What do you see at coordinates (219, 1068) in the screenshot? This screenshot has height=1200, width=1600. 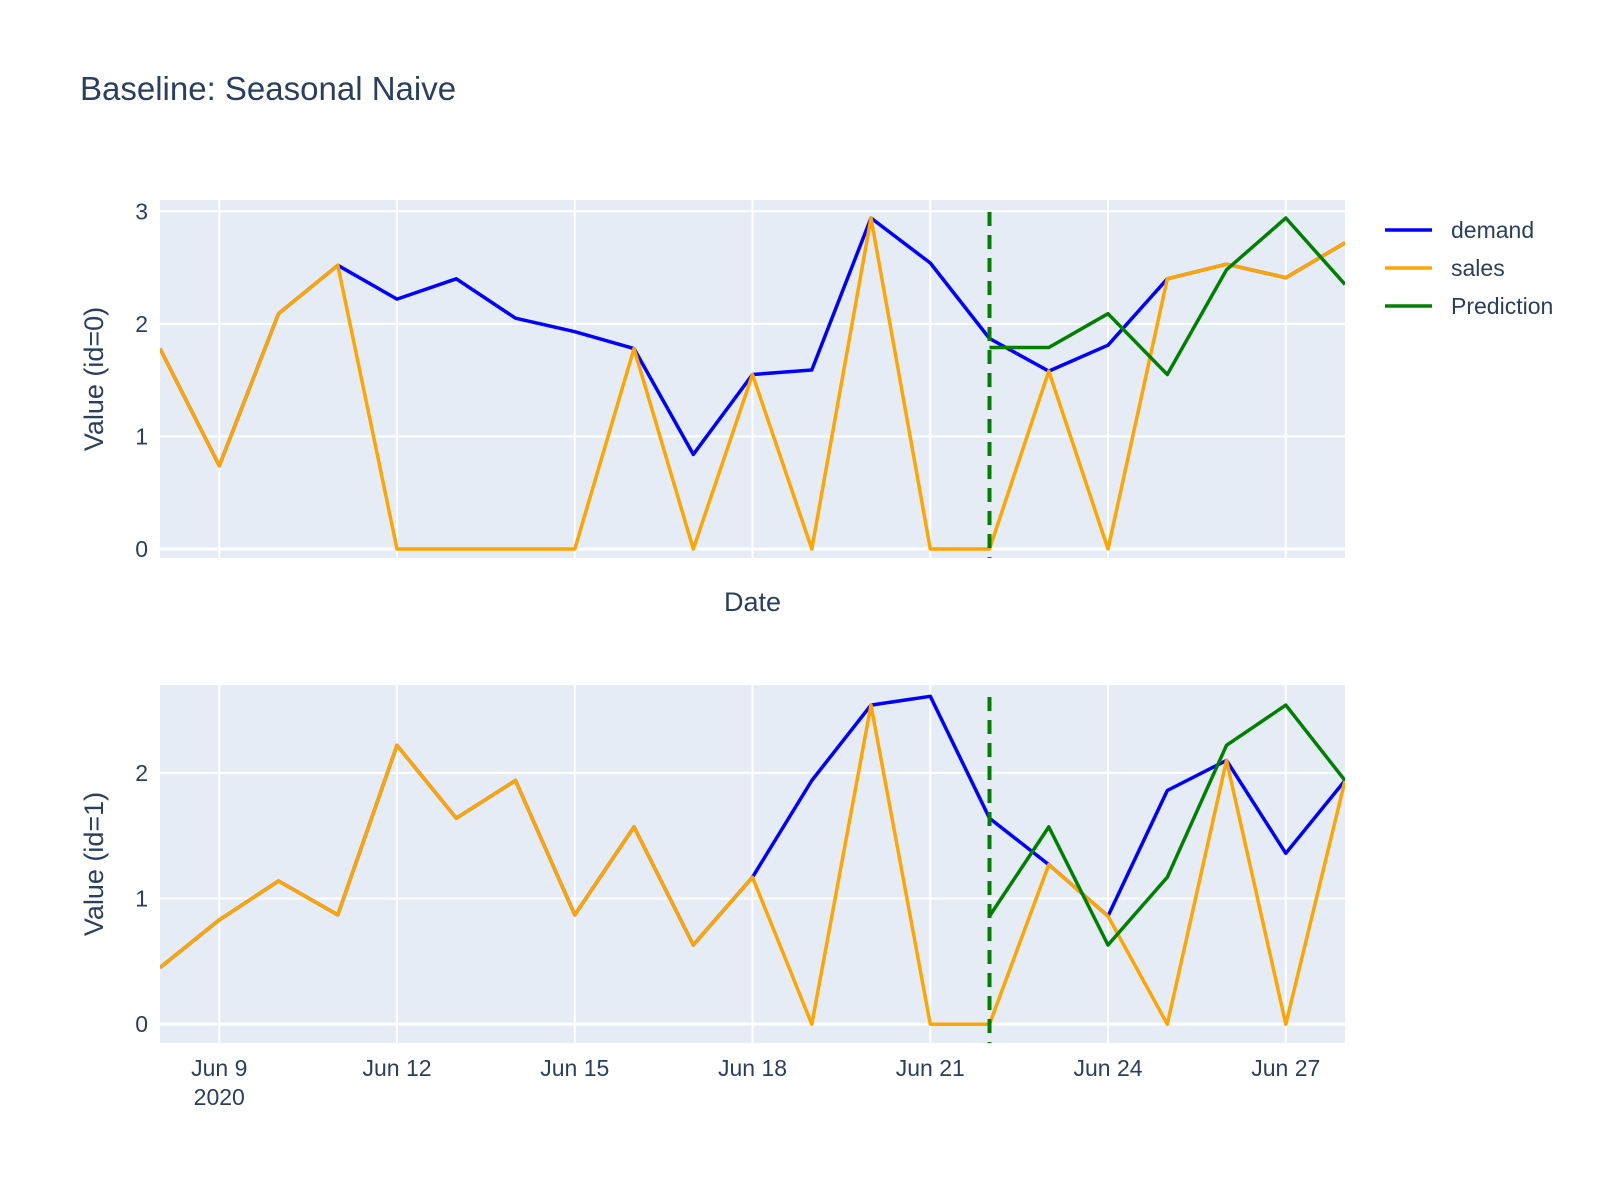 I see `x-tick-label: Jun 9` at bounding box center [219, 1068].